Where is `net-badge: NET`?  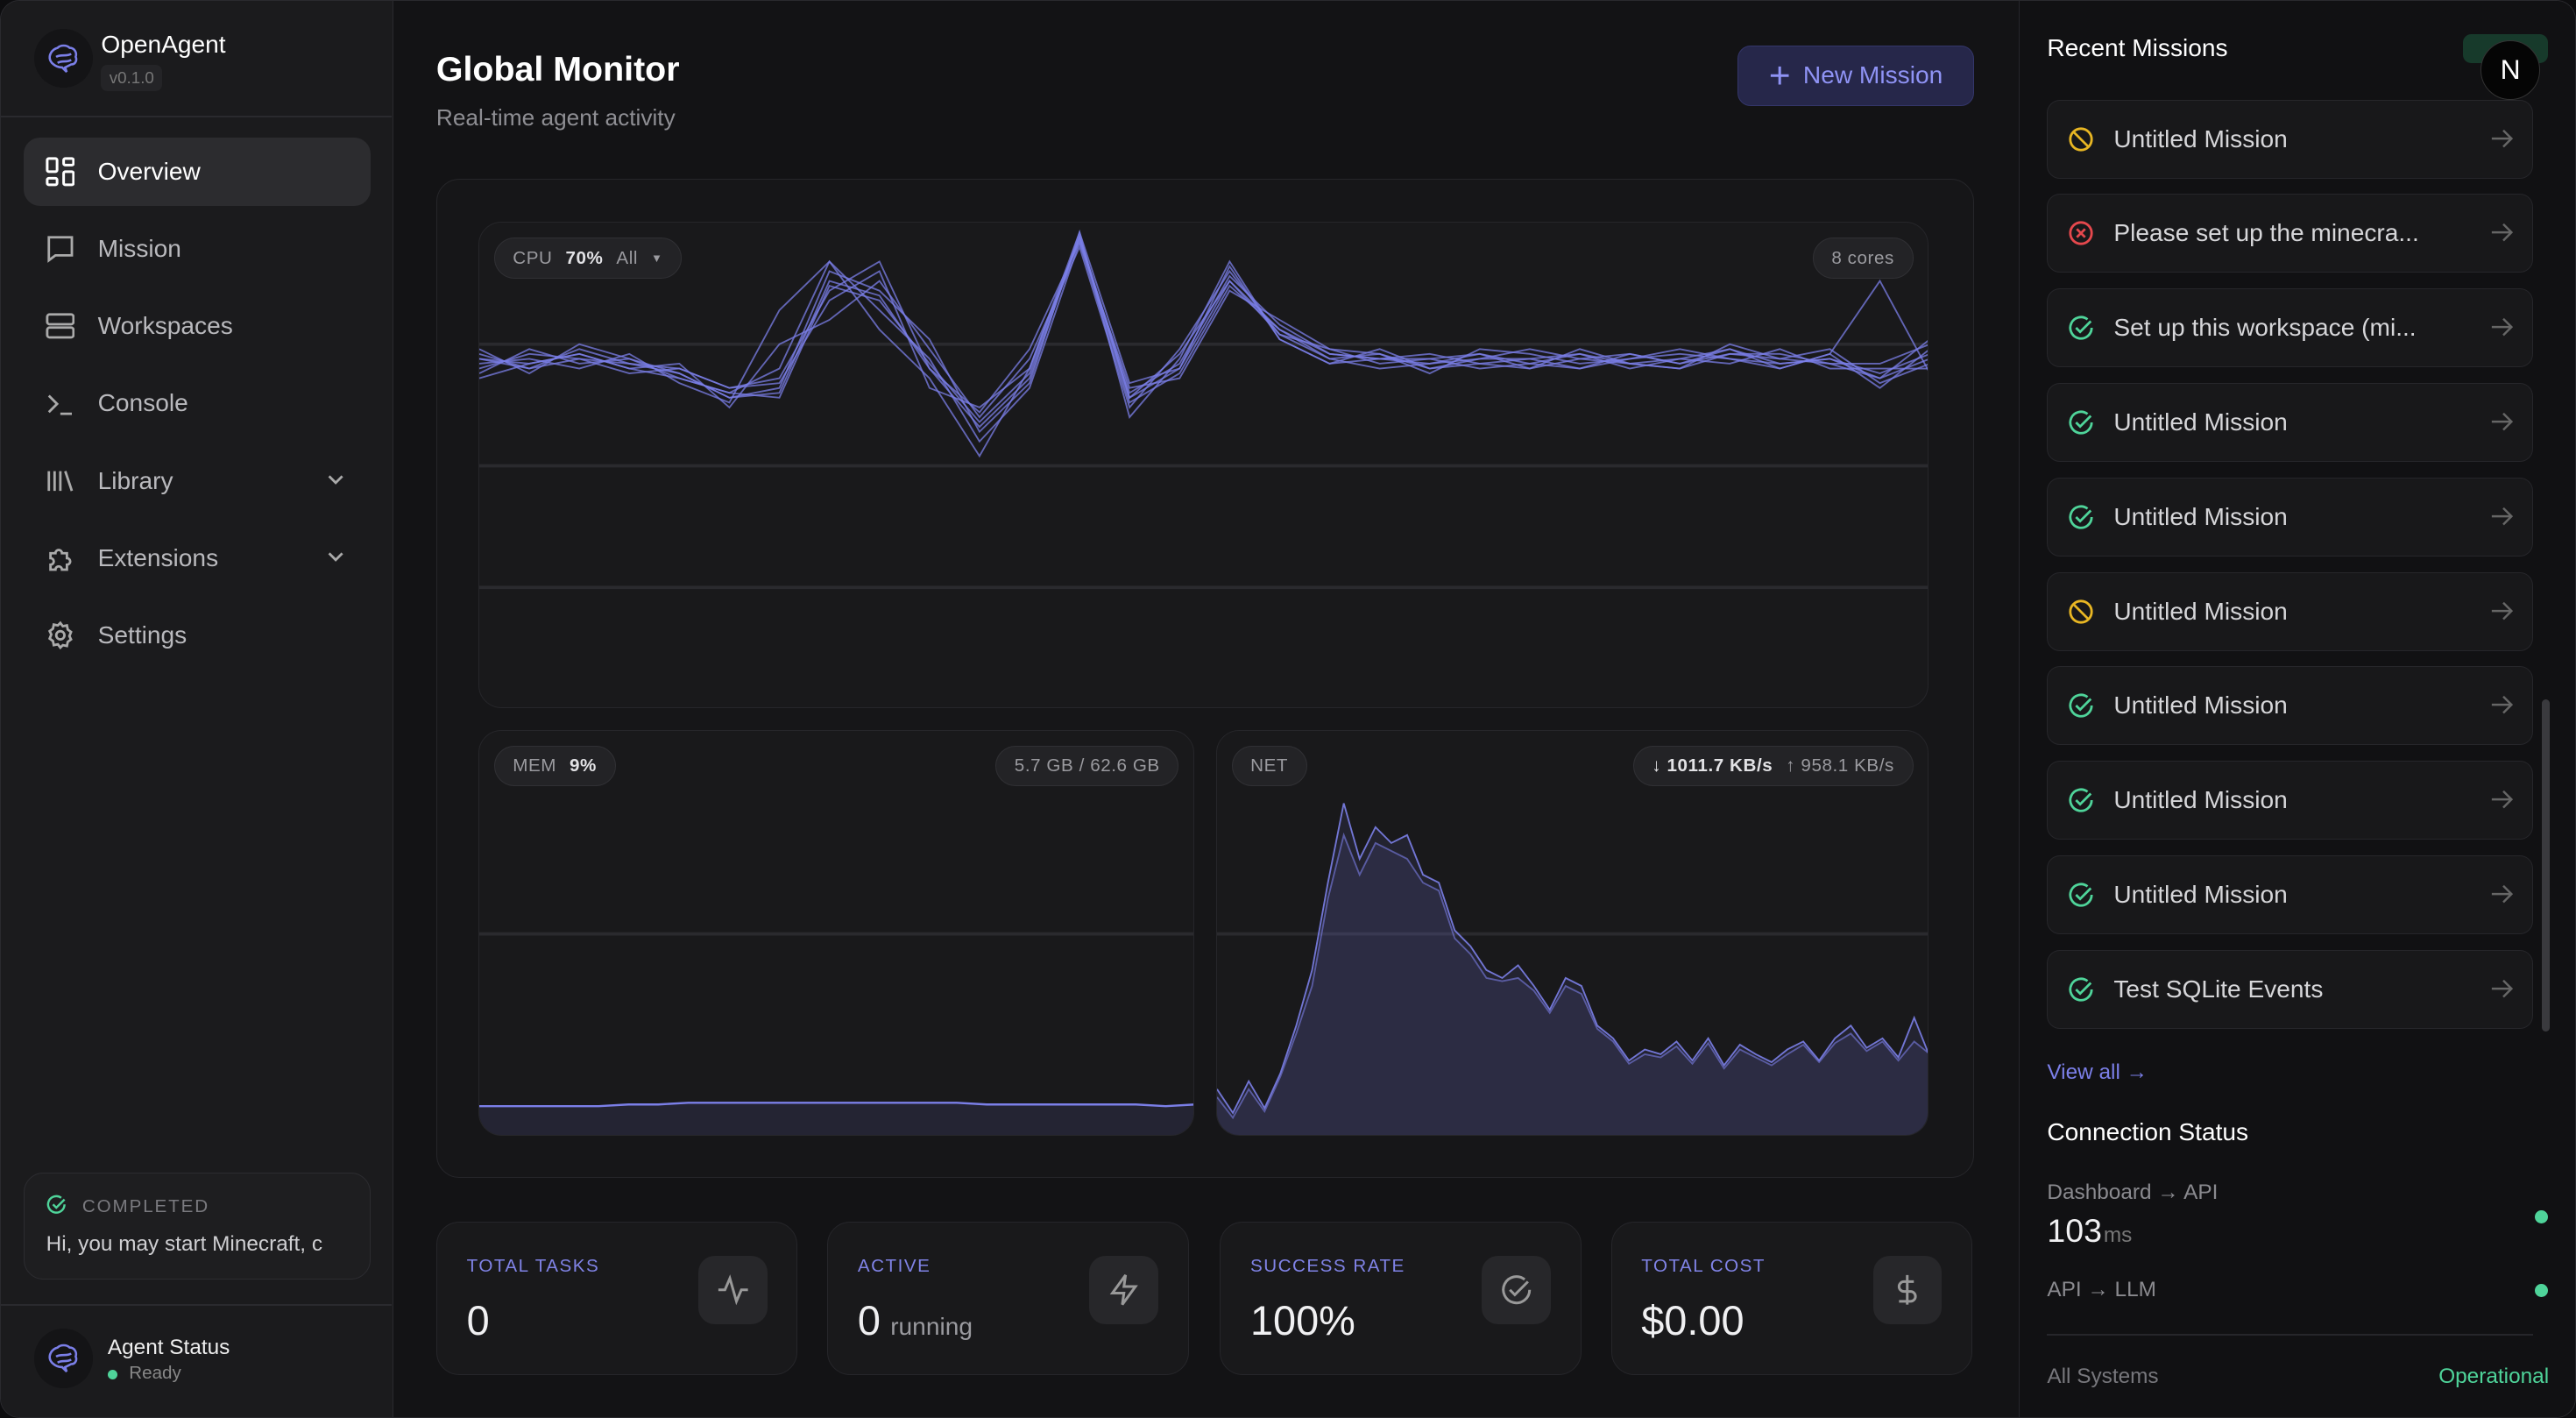
net-badge: NET is located at coordinates (1269, 766).